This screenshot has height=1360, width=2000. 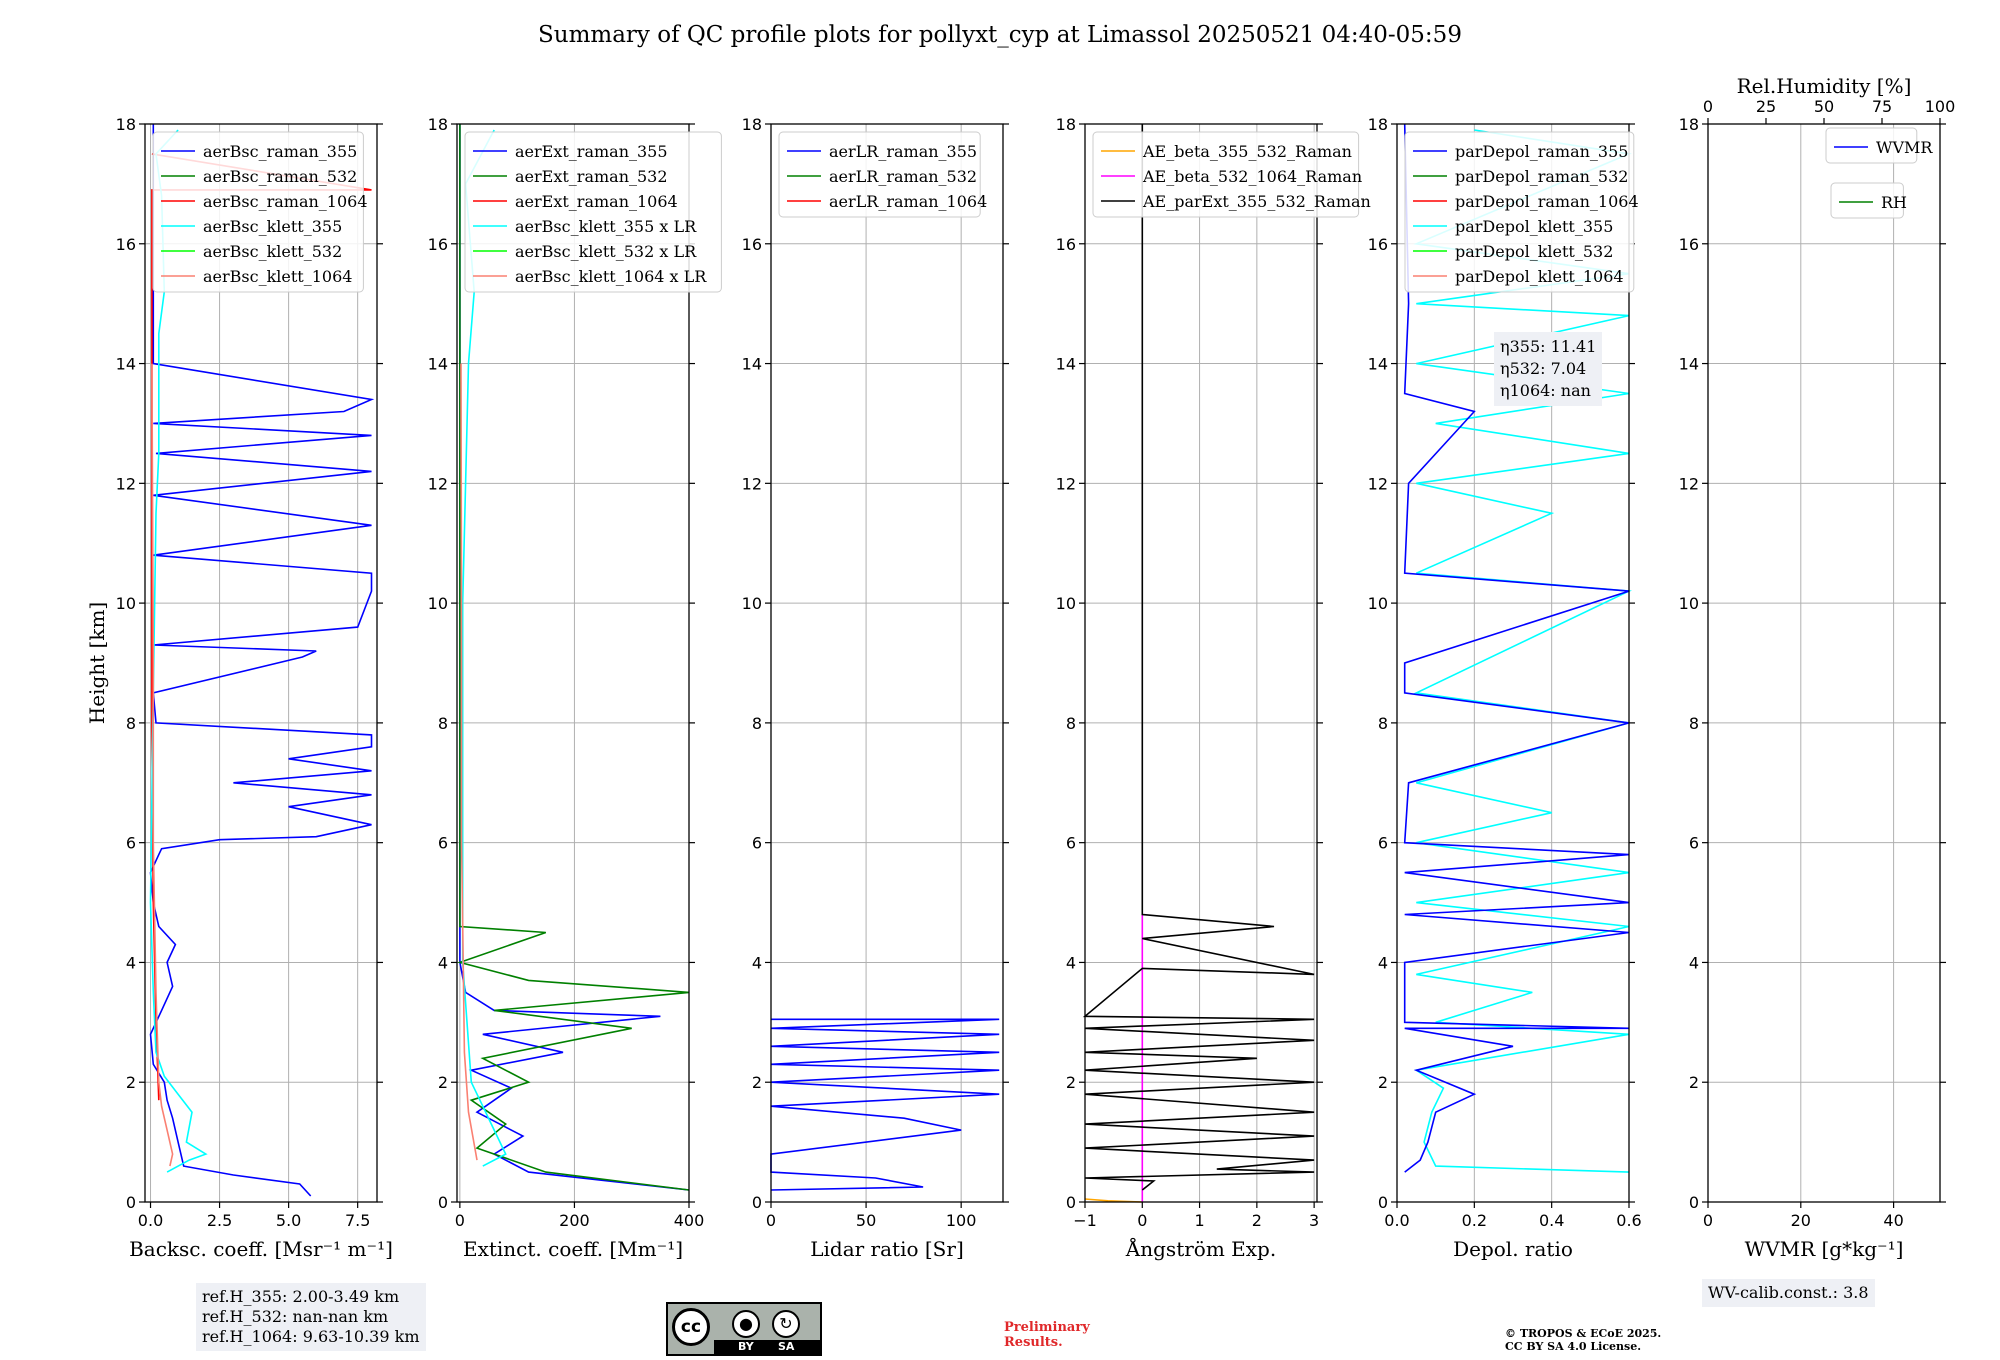 What do you see at coordinates (606, 251) in the screenshot?
I see `legend-label: aerBsc_klett_532 x LR` at bounding box center [606, 251].